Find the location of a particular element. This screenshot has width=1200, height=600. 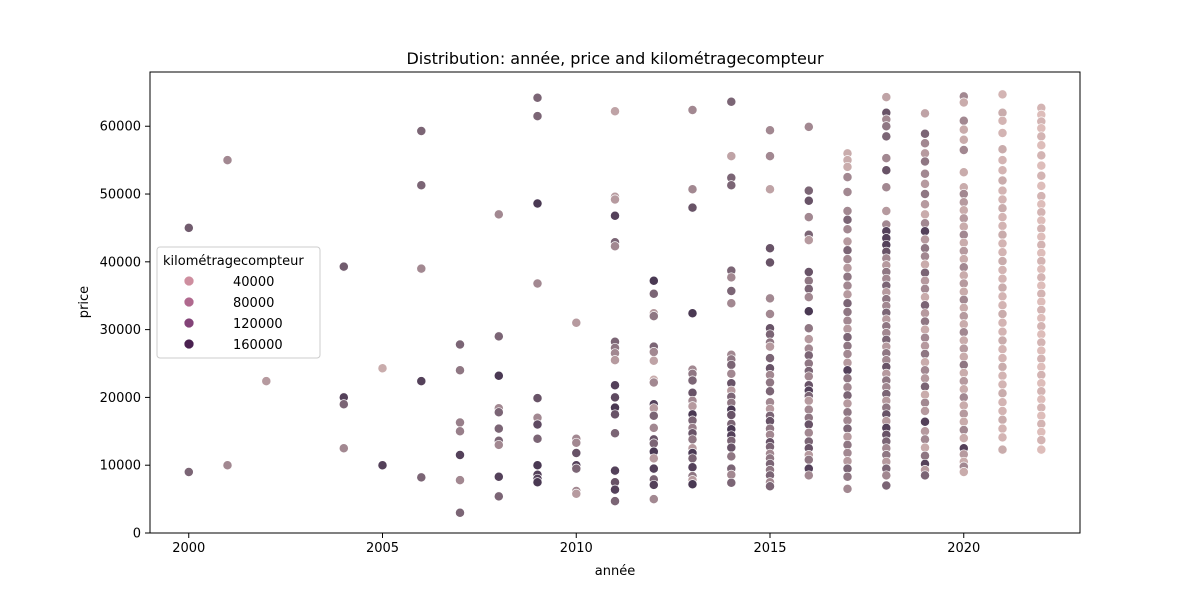

y-tick-label: 50000 is located at coordinates (120, 195).